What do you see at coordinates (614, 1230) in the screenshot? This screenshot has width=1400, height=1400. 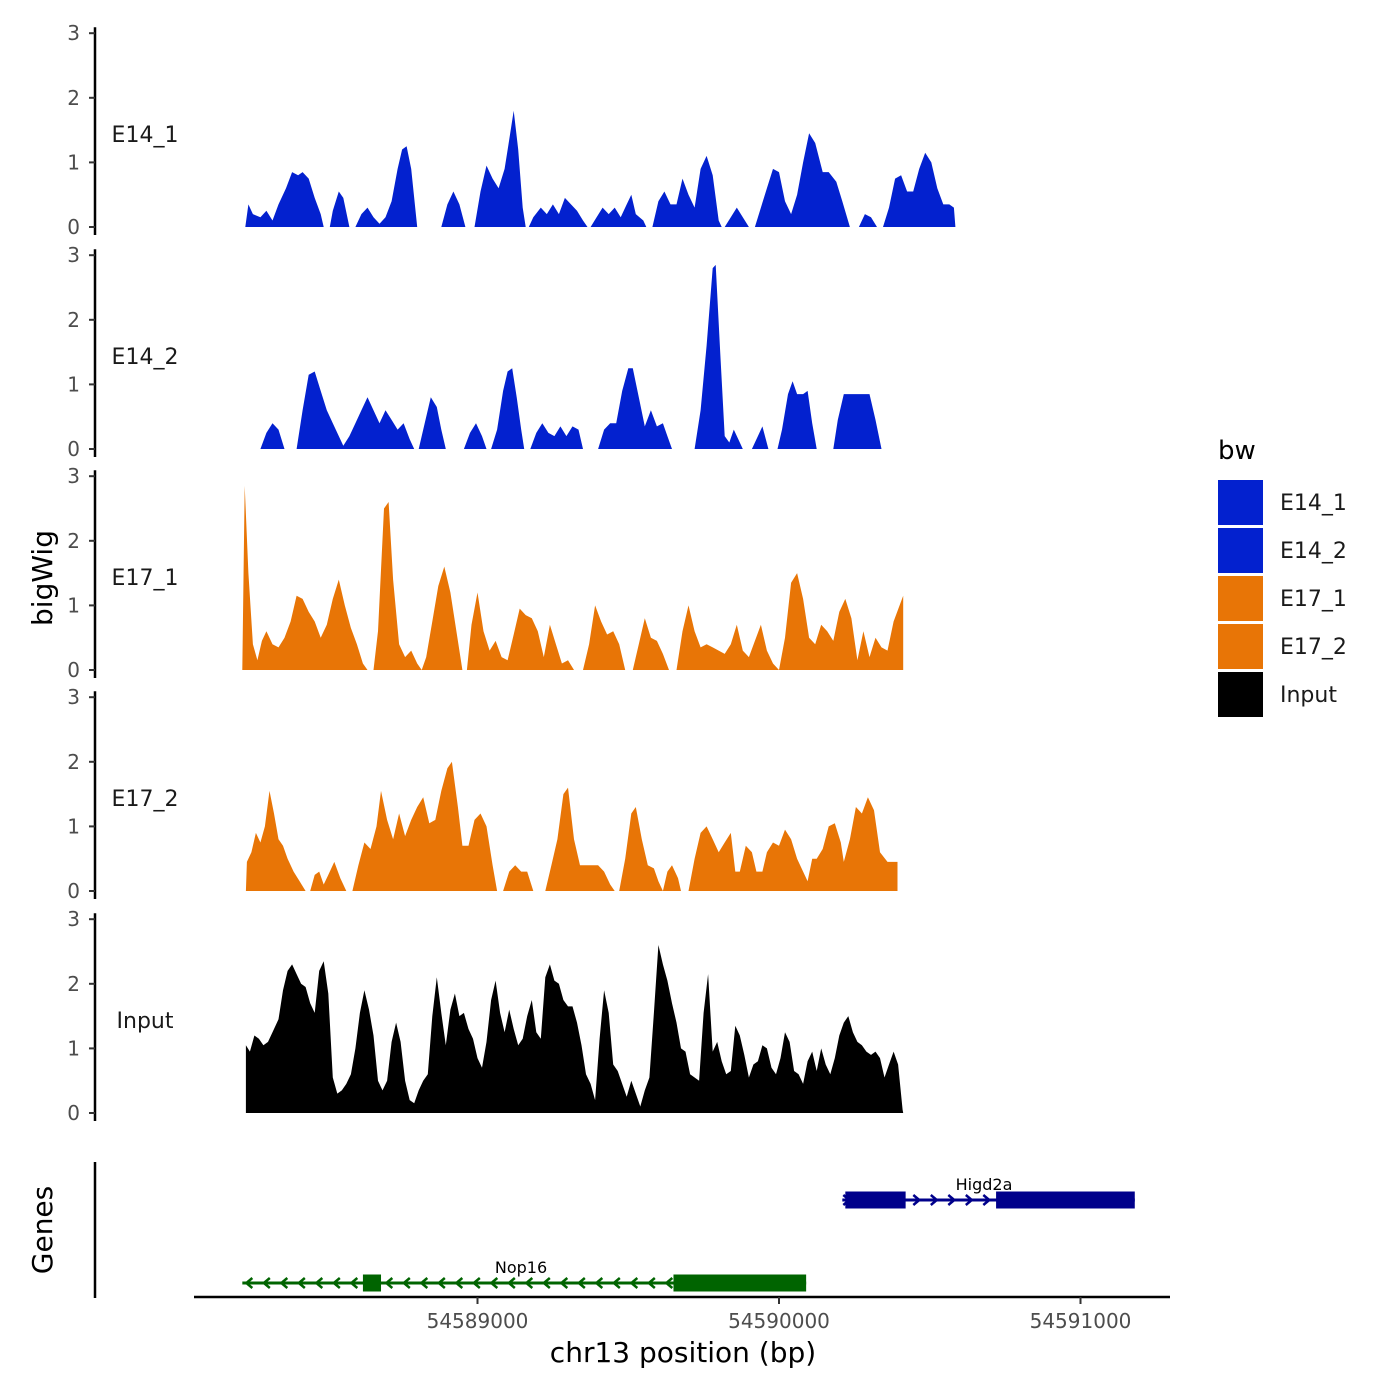 I see `genes-track: Nop16 Higd2a` at bounding box center [614, 1230].